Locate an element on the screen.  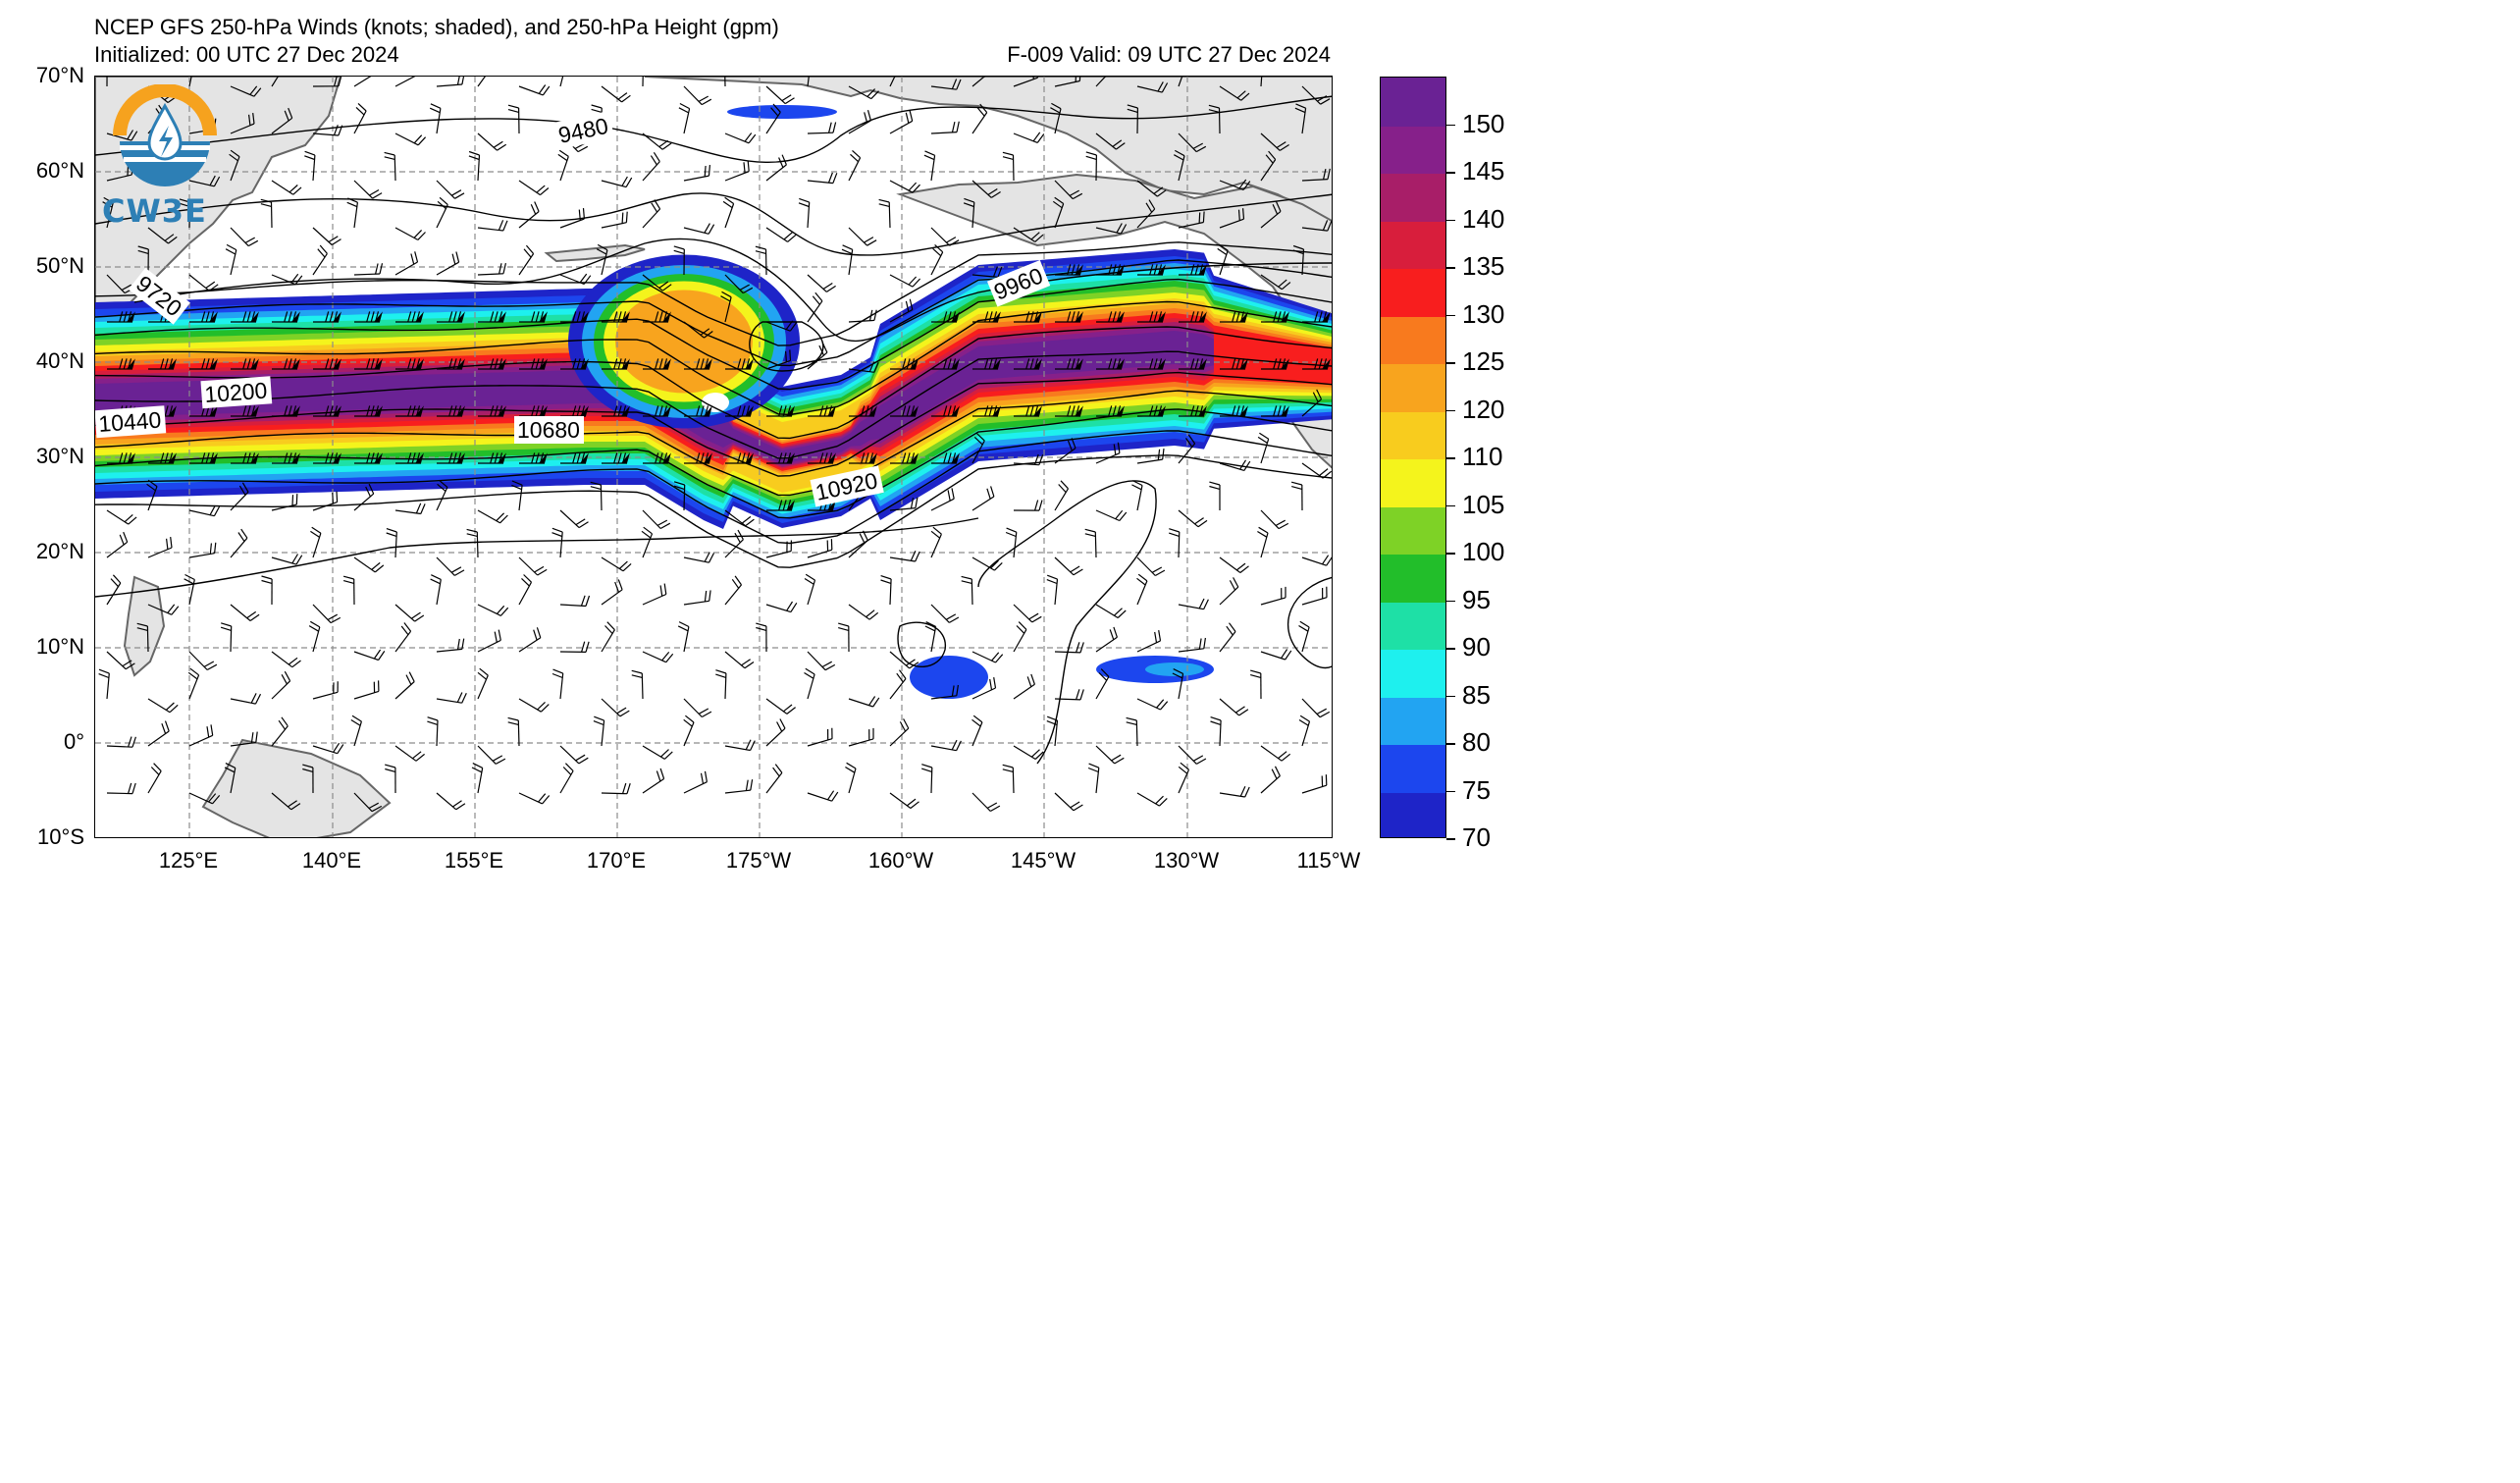
contour-label: 10440 is located at coordinates (131, 422).